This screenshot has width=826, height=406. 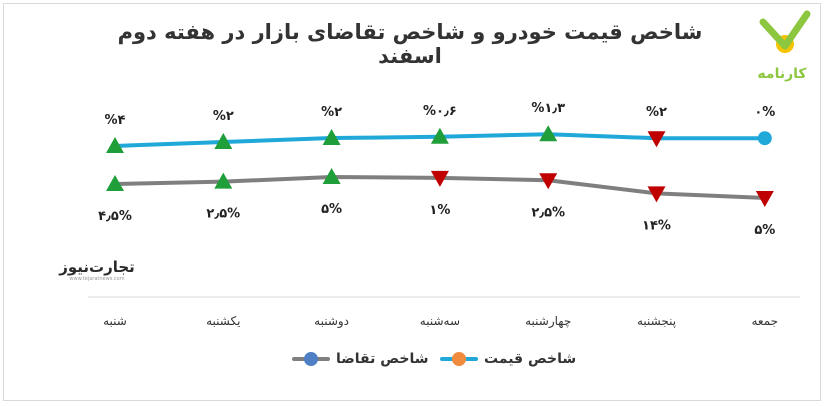 What do you see at coordinates (656, 321) in the screenshot?
I see `x-tick-label: پنجشنبه` at bounding box center [656, 321].